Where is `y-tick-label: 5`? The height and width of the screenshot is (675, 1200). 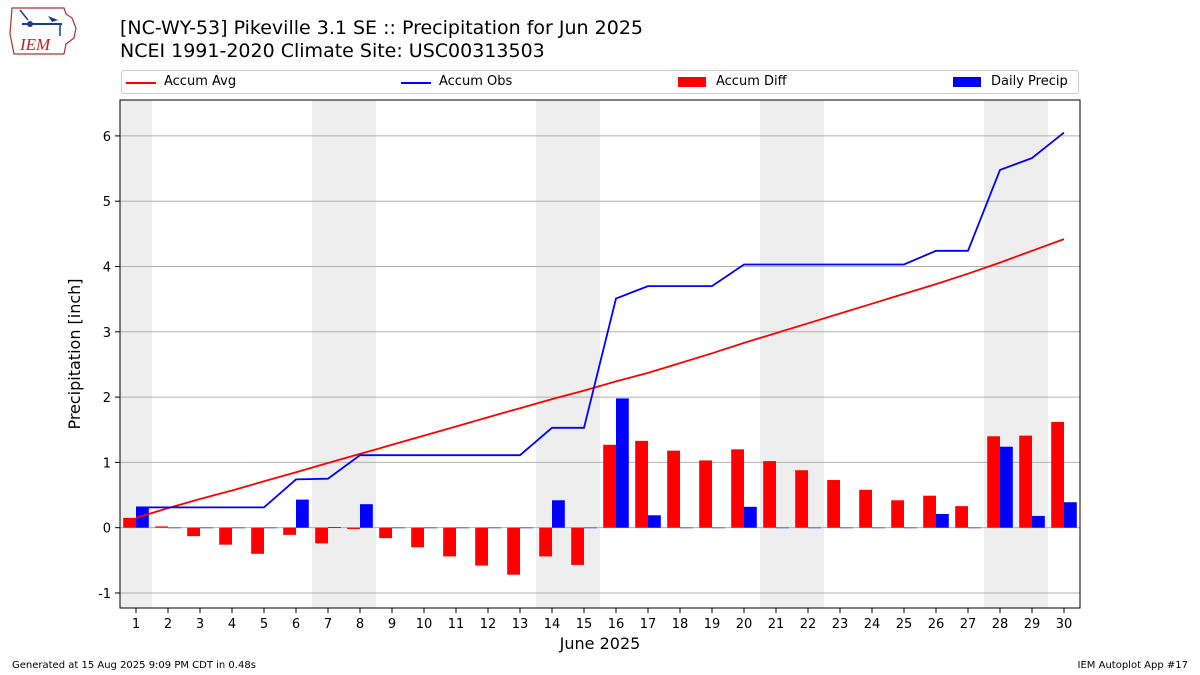
y-tick-label: 5 is located at coordinates (107, 202).